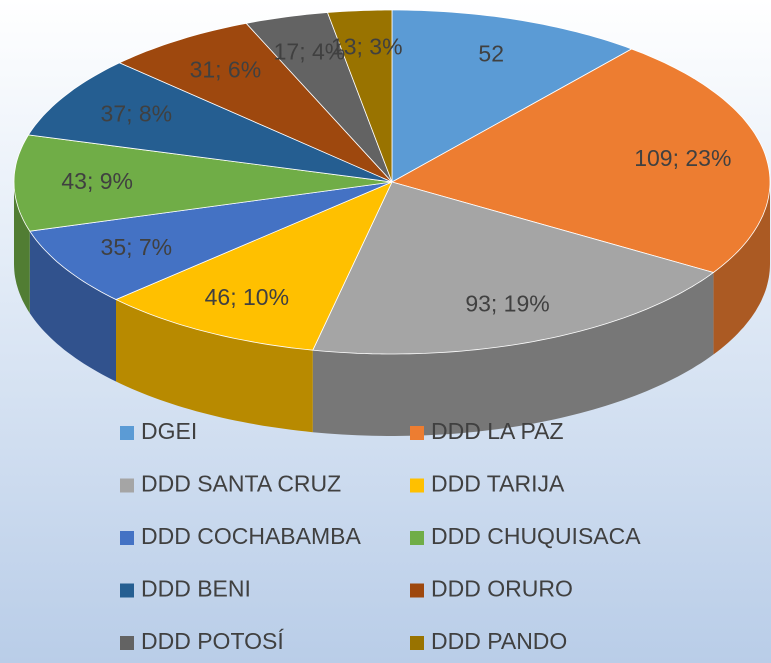 The height and width of the screenshot is (663, 771). What do you see at coordinates (241, 484) in the screenshot?
I see `legend-label: DDD SANTA CRUZ` at bounding box center [241, 484].